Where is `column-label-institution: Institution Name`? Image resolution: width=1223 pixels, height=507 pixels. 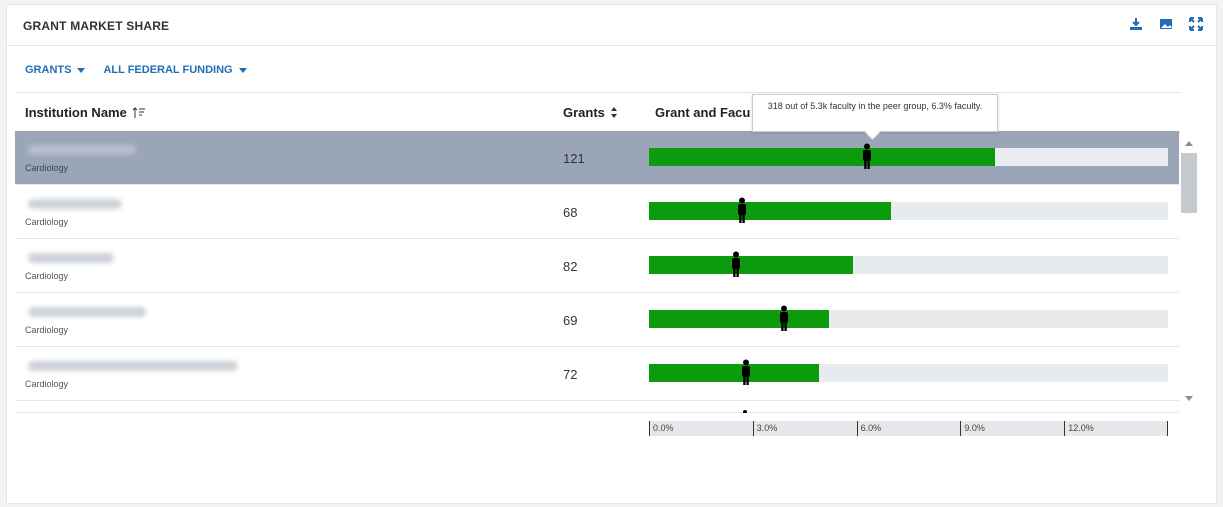
column-label-institution: Institution Name is located at coordinates (76, 112).